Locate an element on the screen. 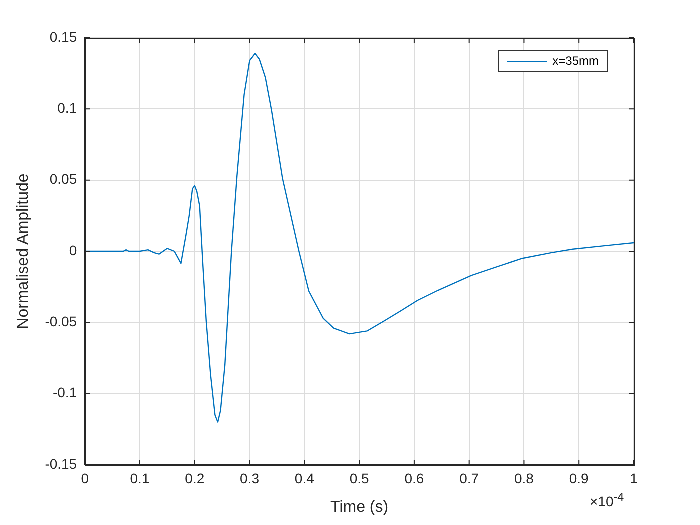 The width and height of the screenshot is (700, 525). y-tick-label: -0.05 is located at coordinates (61, 322).